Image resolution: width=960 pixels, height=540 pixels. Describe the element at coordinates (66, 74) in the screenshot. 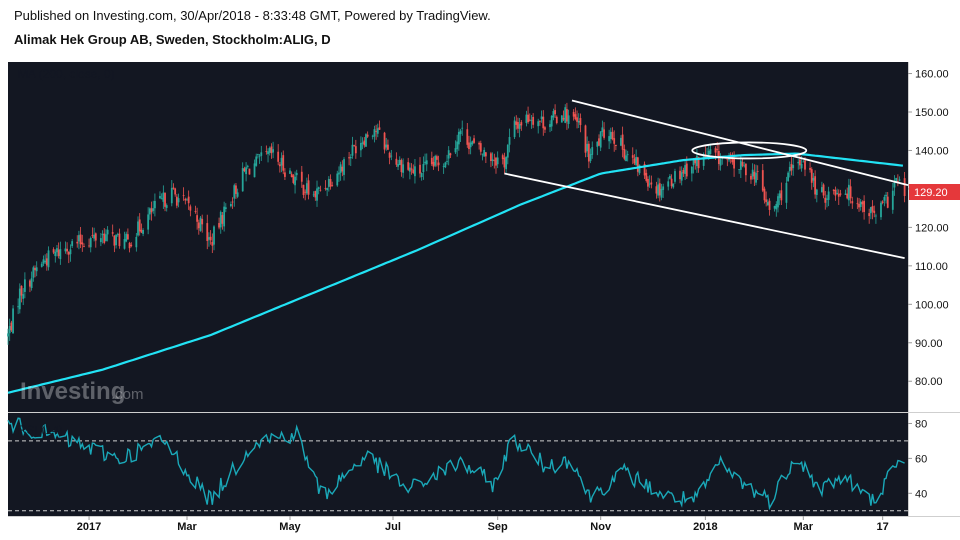

I see `ma-study-label: MA (200, close, 0)` at that location.